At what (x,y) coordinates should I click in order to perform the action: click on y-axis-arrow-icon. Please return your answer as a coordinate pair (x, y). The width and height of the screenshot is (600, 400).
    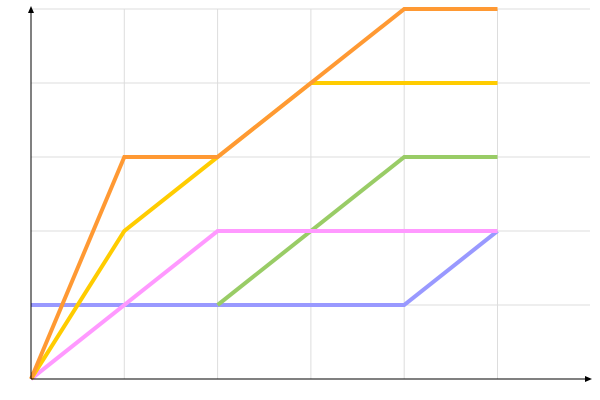
    Looking at the image, I should click on (31, 9).